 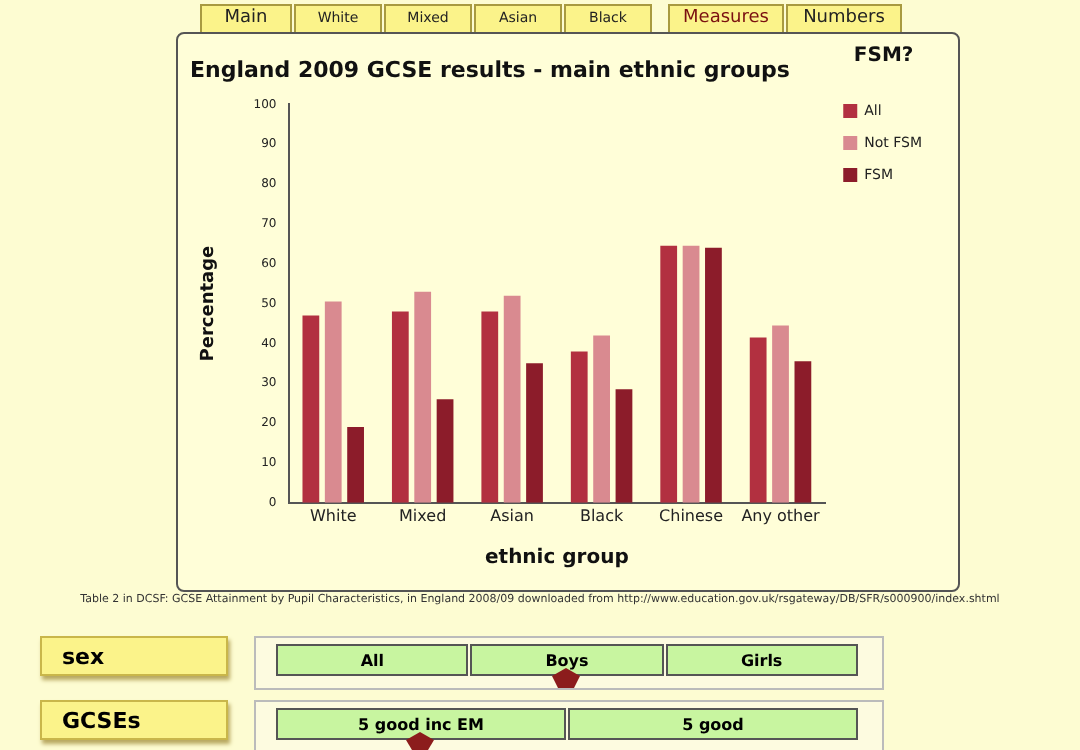 What do you see at coordinates (423, 515) in the screenshot?
I see `x-tick-label: Mixed` at bounding box center [423, 515].